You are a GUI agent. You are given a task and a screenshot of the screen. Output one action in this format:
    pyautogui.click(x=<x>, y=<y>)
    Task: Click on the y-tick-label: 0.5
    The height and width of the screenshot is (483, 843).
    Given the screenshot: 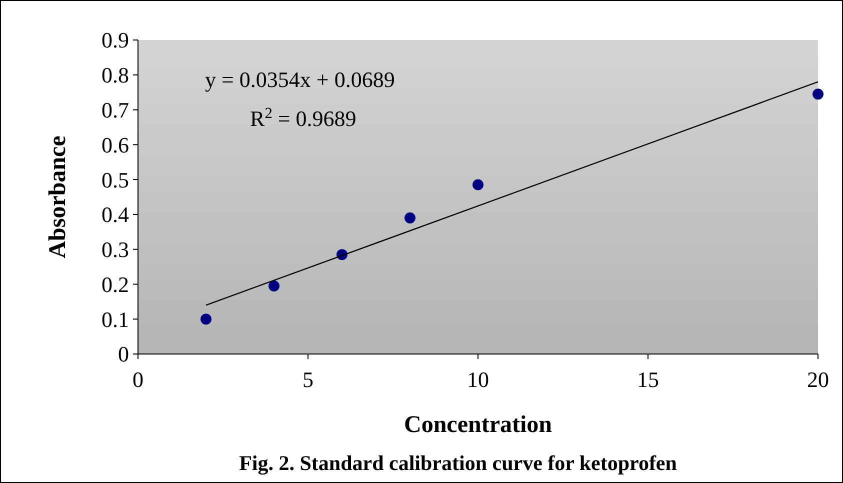 What is the action you would take?
    pyautogui.click(x=115, y=179)
    